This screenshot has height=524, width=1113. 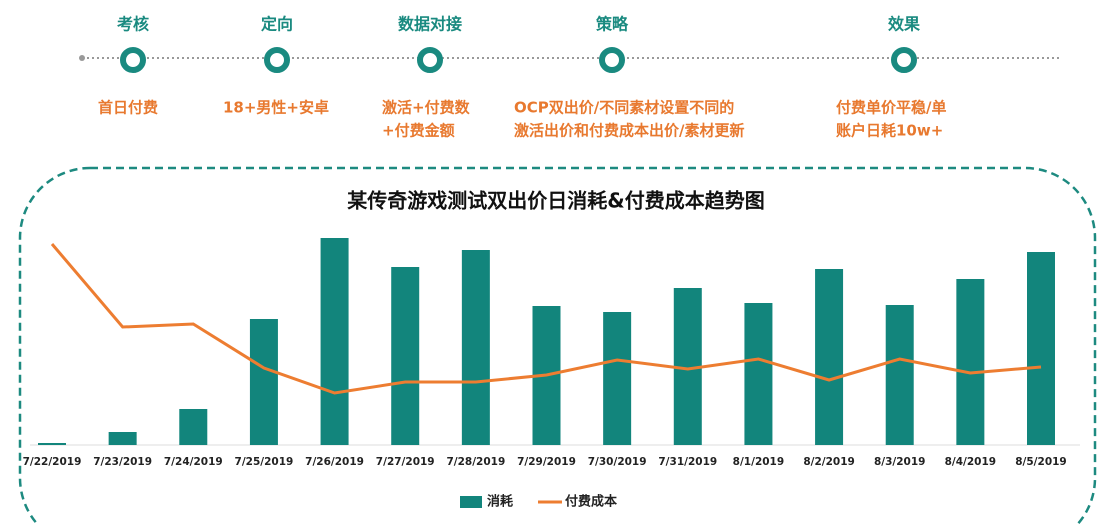 What do you see at coordinates (900, 462) in the screenshot?
I see `x-tick-label: 8/3/2019` at bounding box center [900, 462].